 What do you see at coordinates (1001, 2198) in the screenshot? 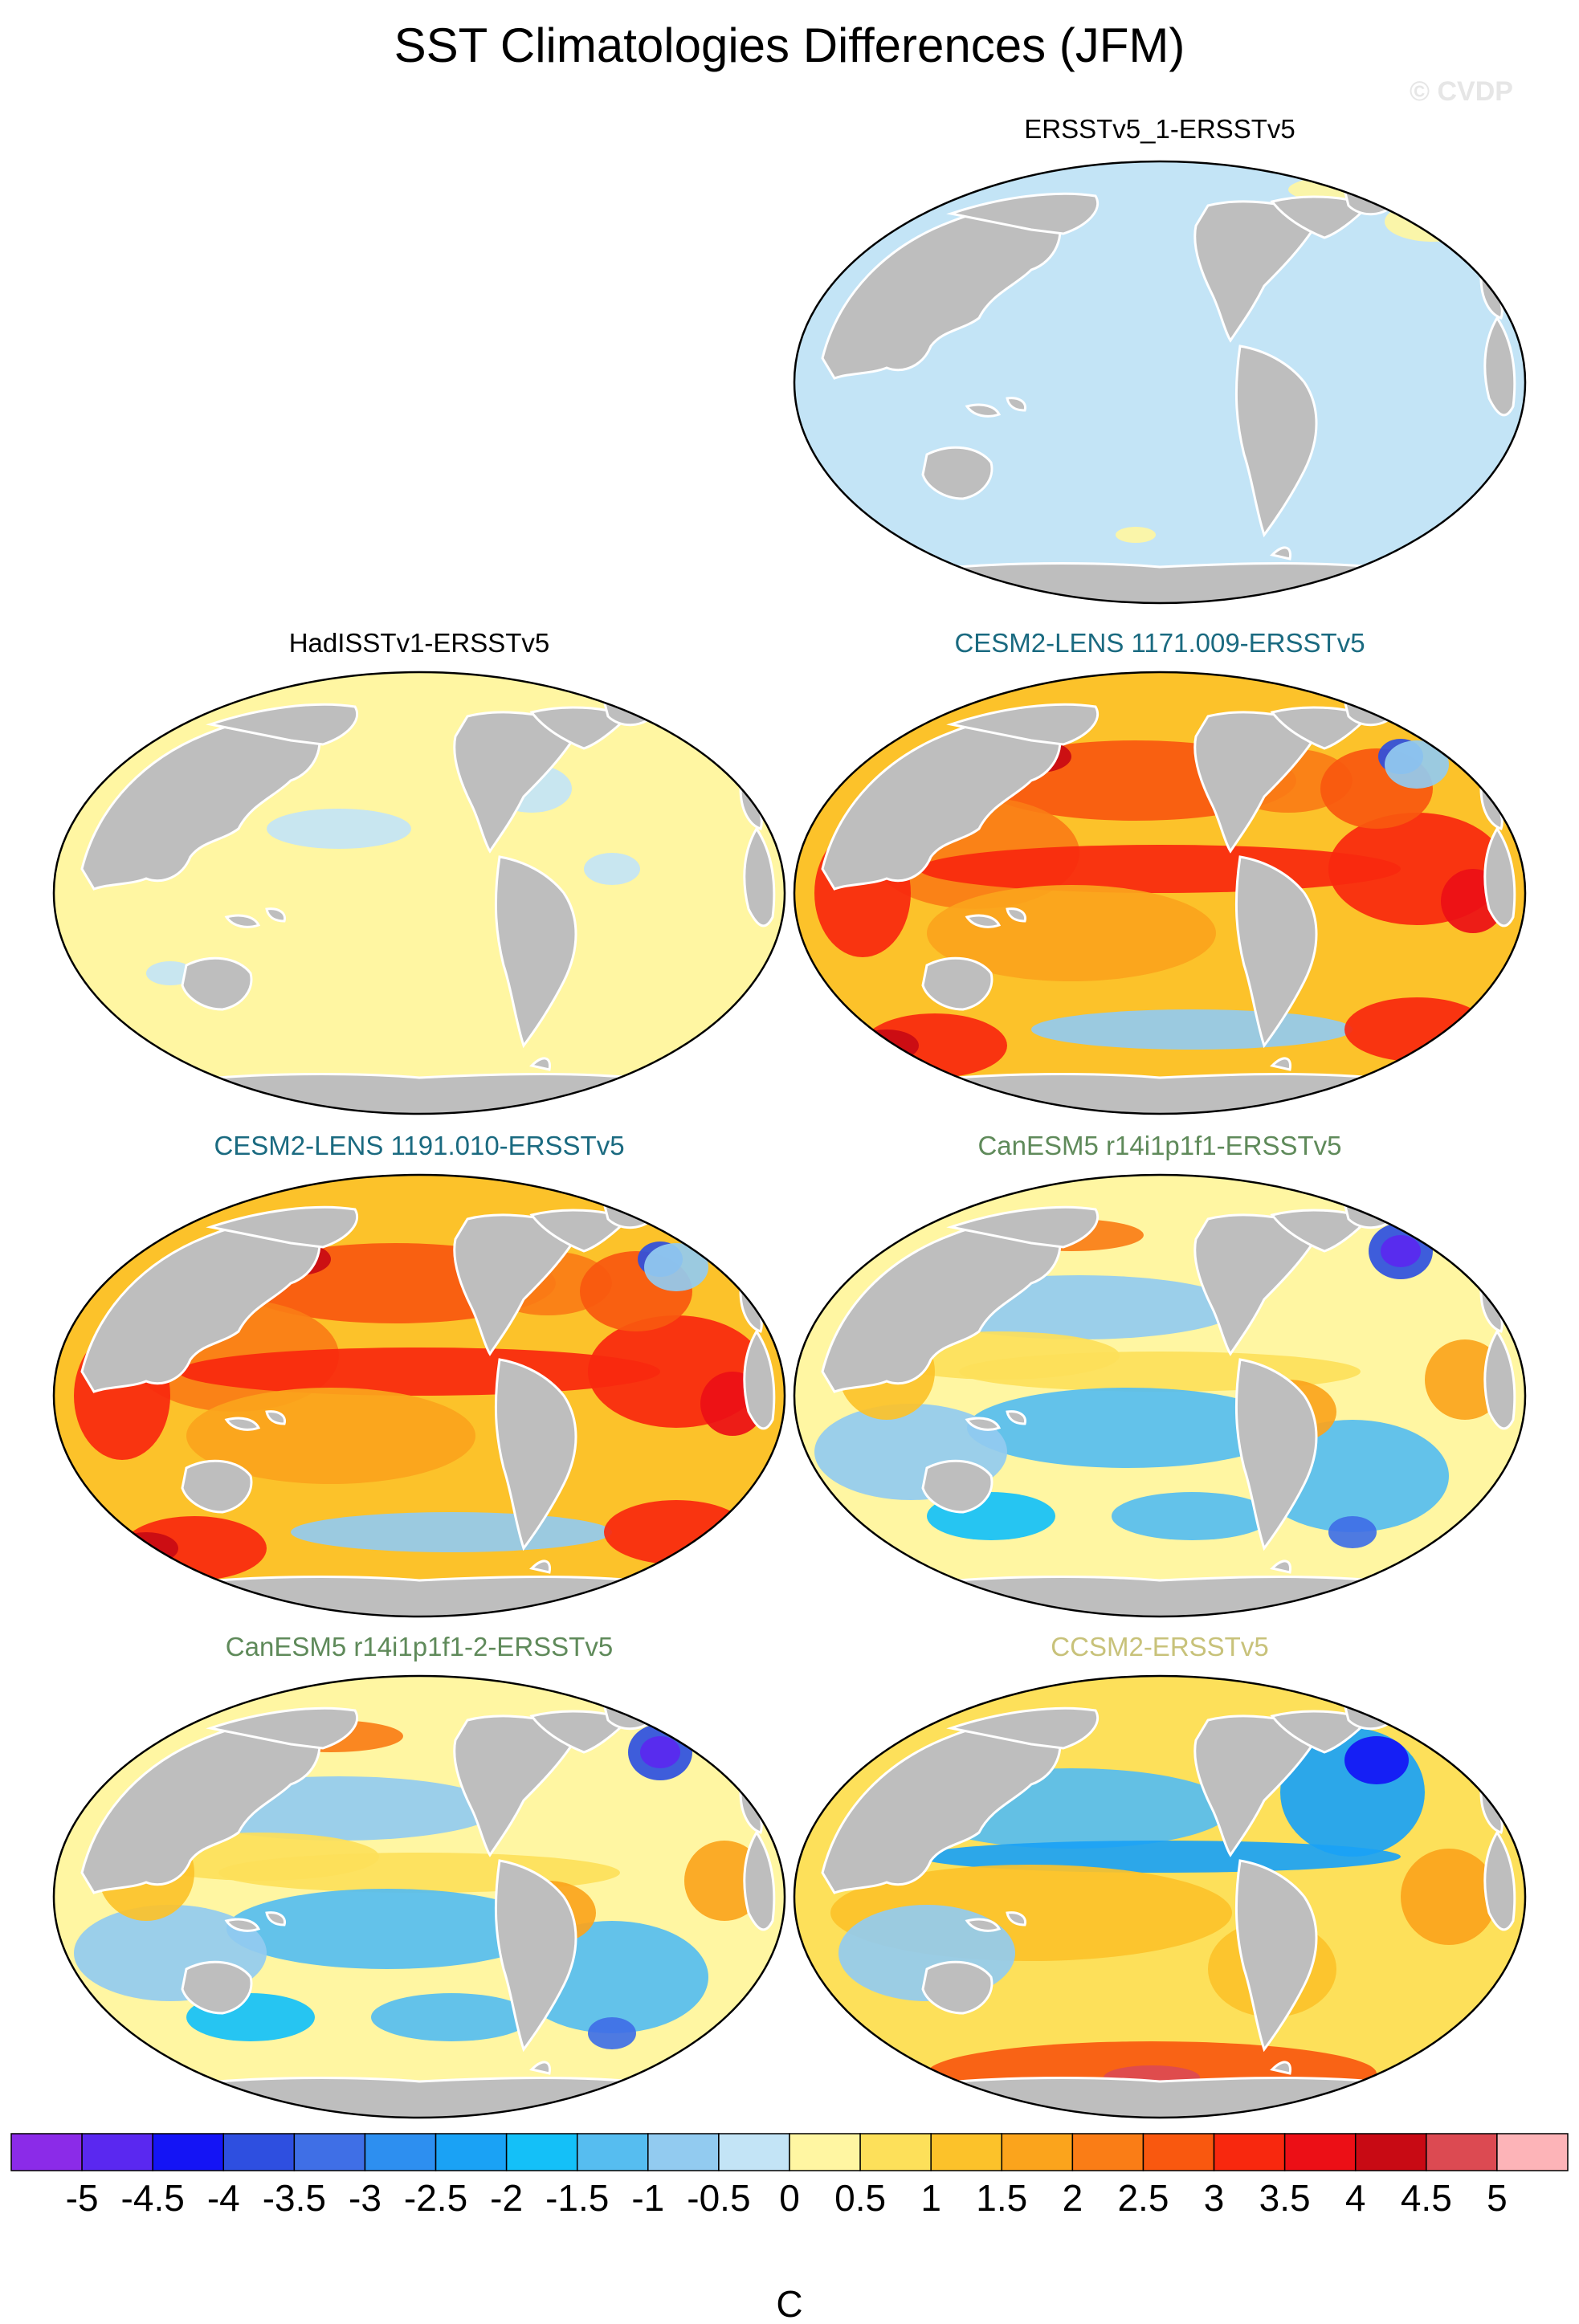
I see `colorbar-tick-label: 1.5` at bounding box center [1001, 2198].